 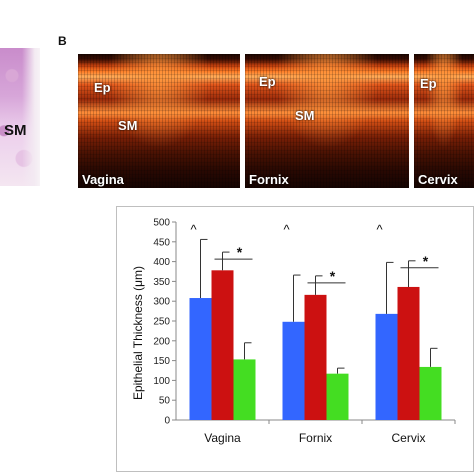 I want to click on y-tick-label: 50, so click(x=165, y=401).